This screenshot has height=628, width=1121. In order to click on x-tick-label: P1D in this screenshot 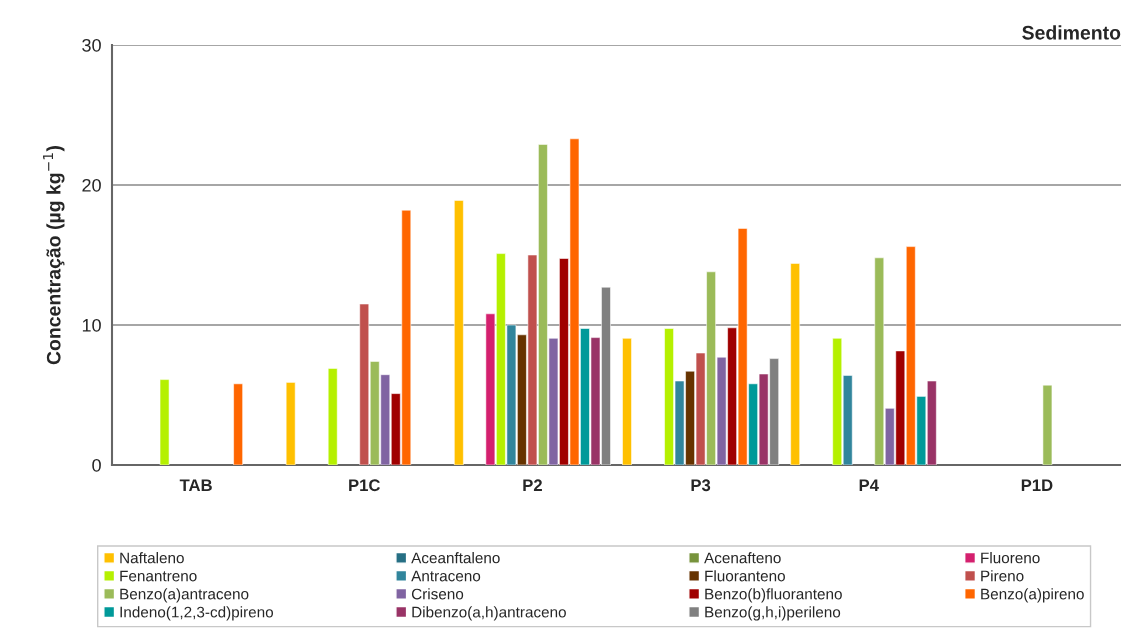, I will do `click(1037, 485)`.